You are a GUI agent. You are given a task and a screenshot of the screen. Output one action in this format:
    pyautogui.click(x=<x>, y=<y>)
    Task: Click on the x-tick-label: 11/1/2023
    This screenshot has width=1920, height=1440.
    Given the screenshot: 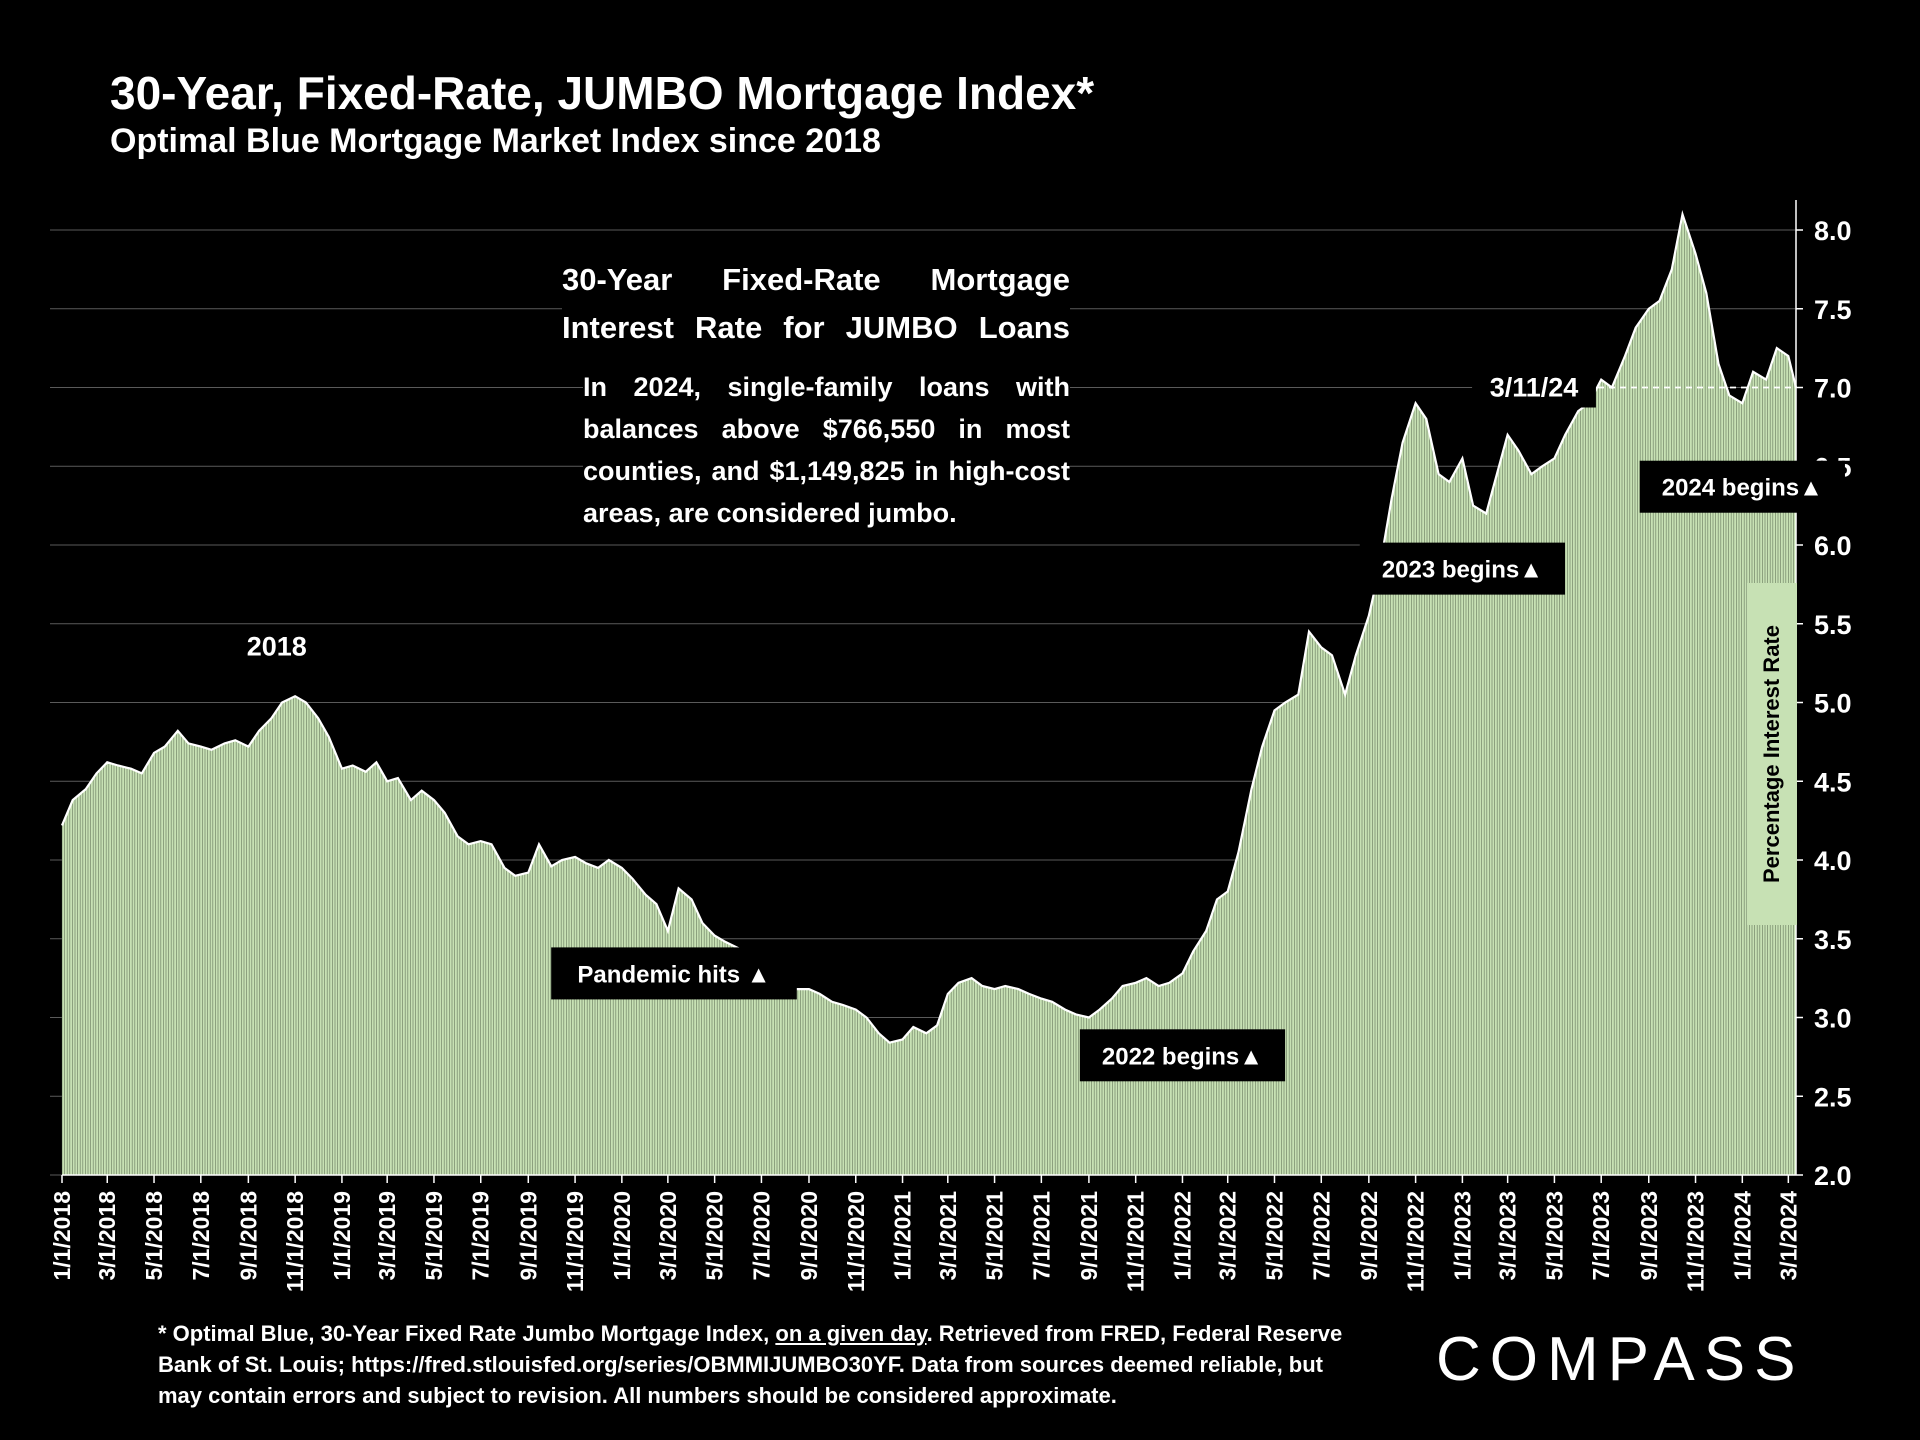 What is the action you would take?
    pyautogui.click(x=1696, y=1241)
    